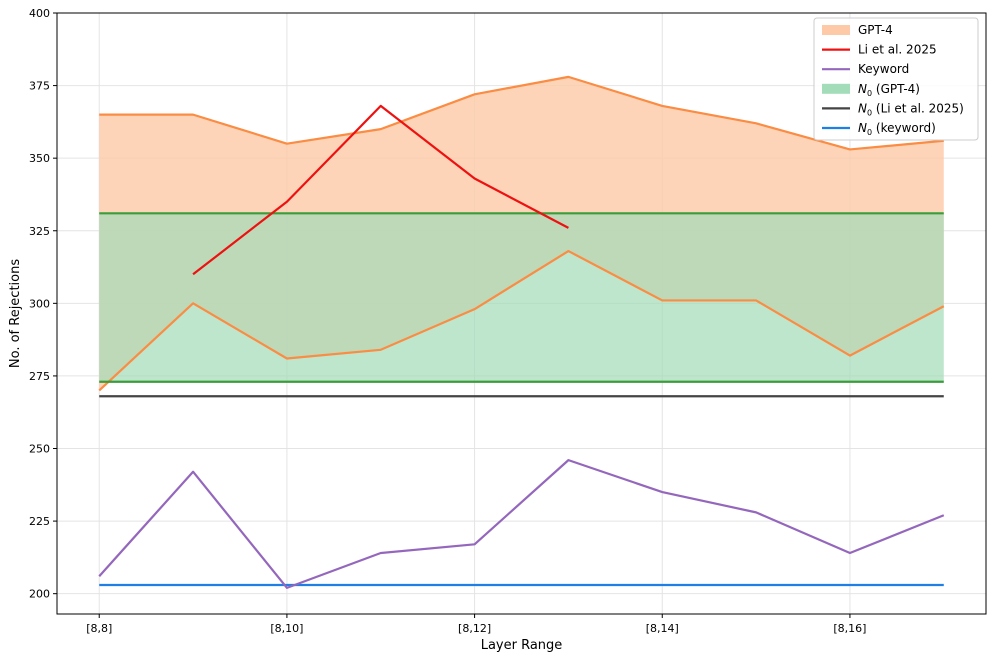  Describe the element at coordinates (849, 628) in the screenshot. I see `x-tick-label: [8,16]` at that location.